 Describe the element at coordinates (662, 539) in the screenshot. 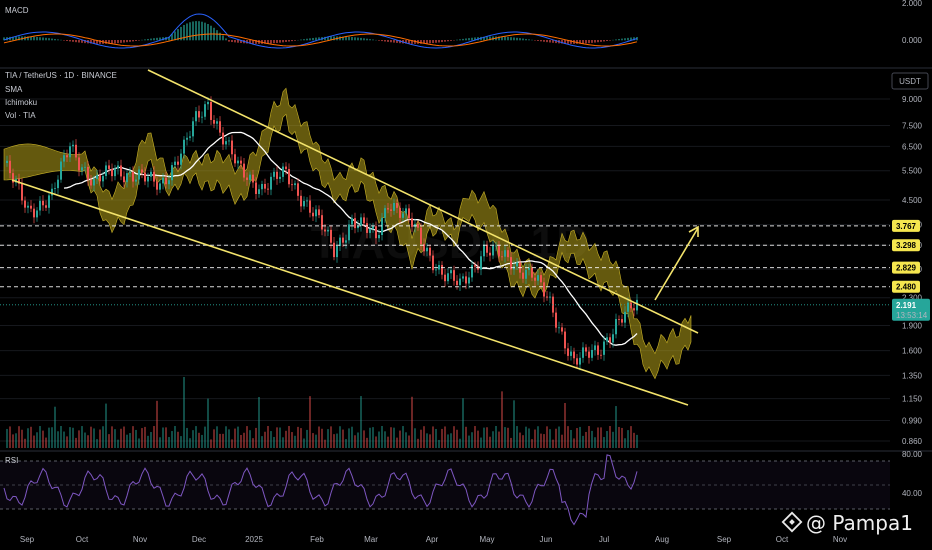

I see `time-axis-label: Aug` at that location.